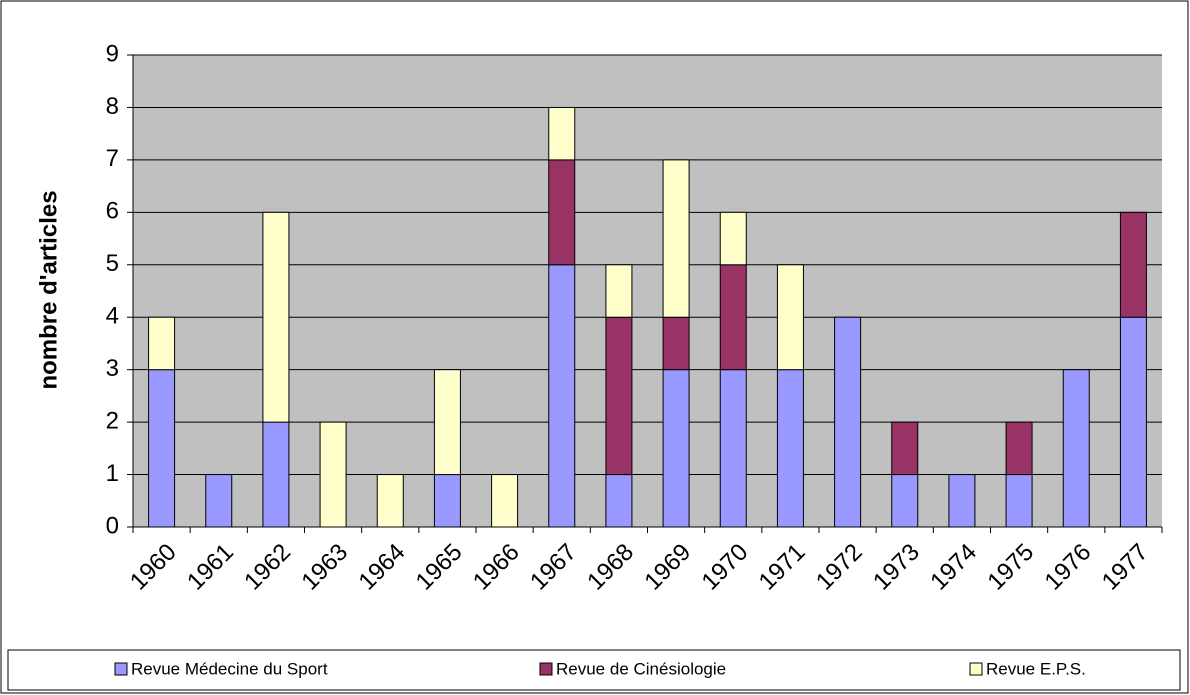 Image resolution: width=1190 pixels, height=695 pixels. Describe the element at coordinates (112, 263) in the screenshot. I see `y-tick-label: 5` at that location.